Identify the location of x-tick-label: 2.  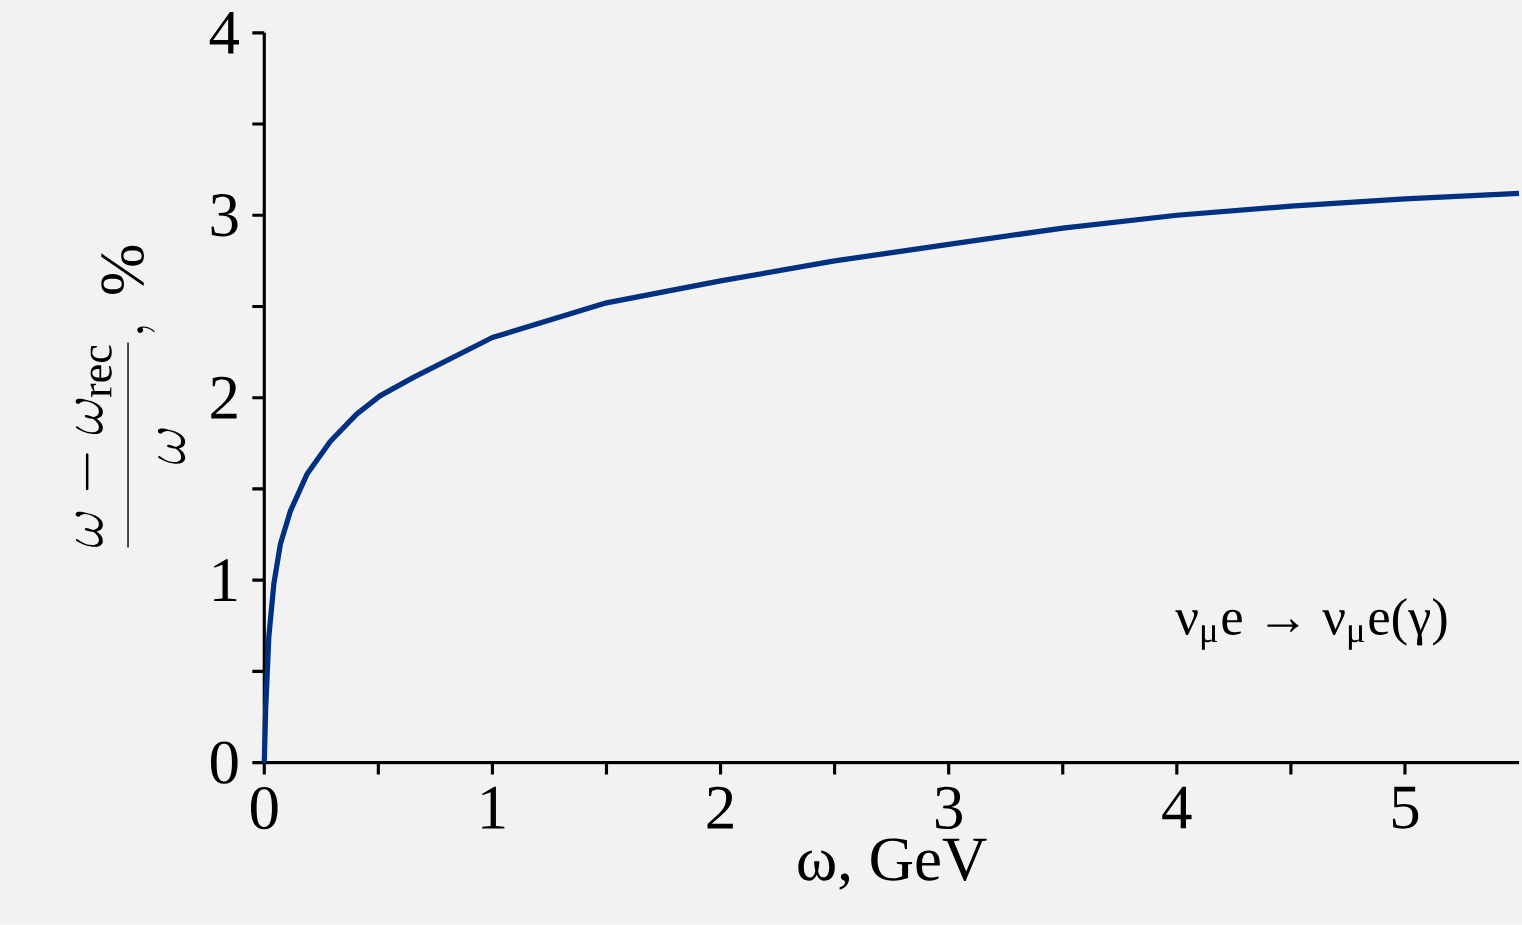
(720, 808).